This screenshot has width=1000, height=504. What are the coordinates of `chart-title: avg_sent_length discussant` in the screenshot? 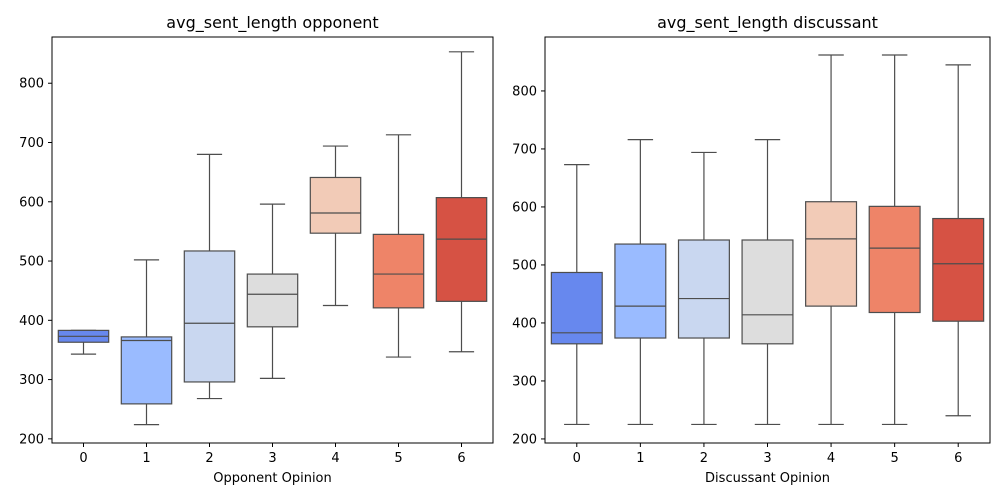 It's located at (767, 23).